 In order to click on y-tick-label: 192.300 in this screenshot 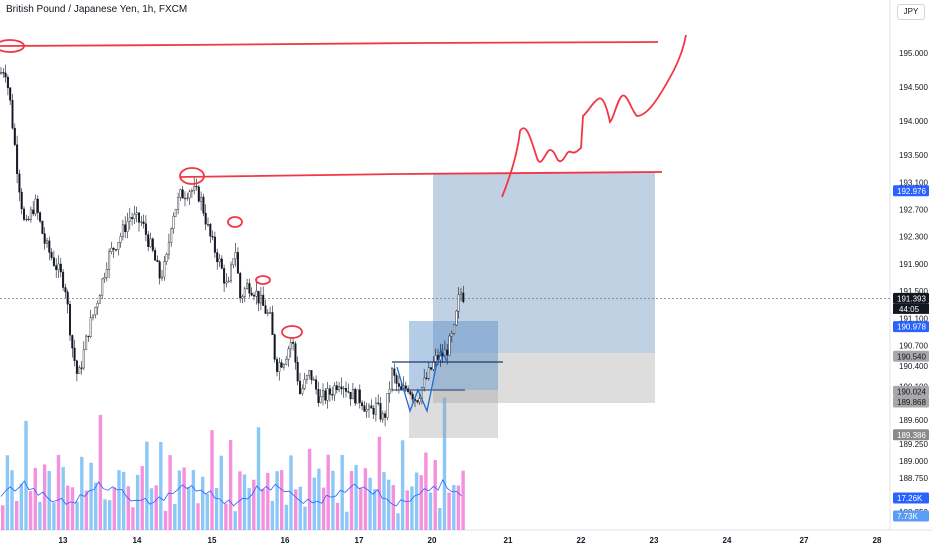, I will do `click(913, 237)`.